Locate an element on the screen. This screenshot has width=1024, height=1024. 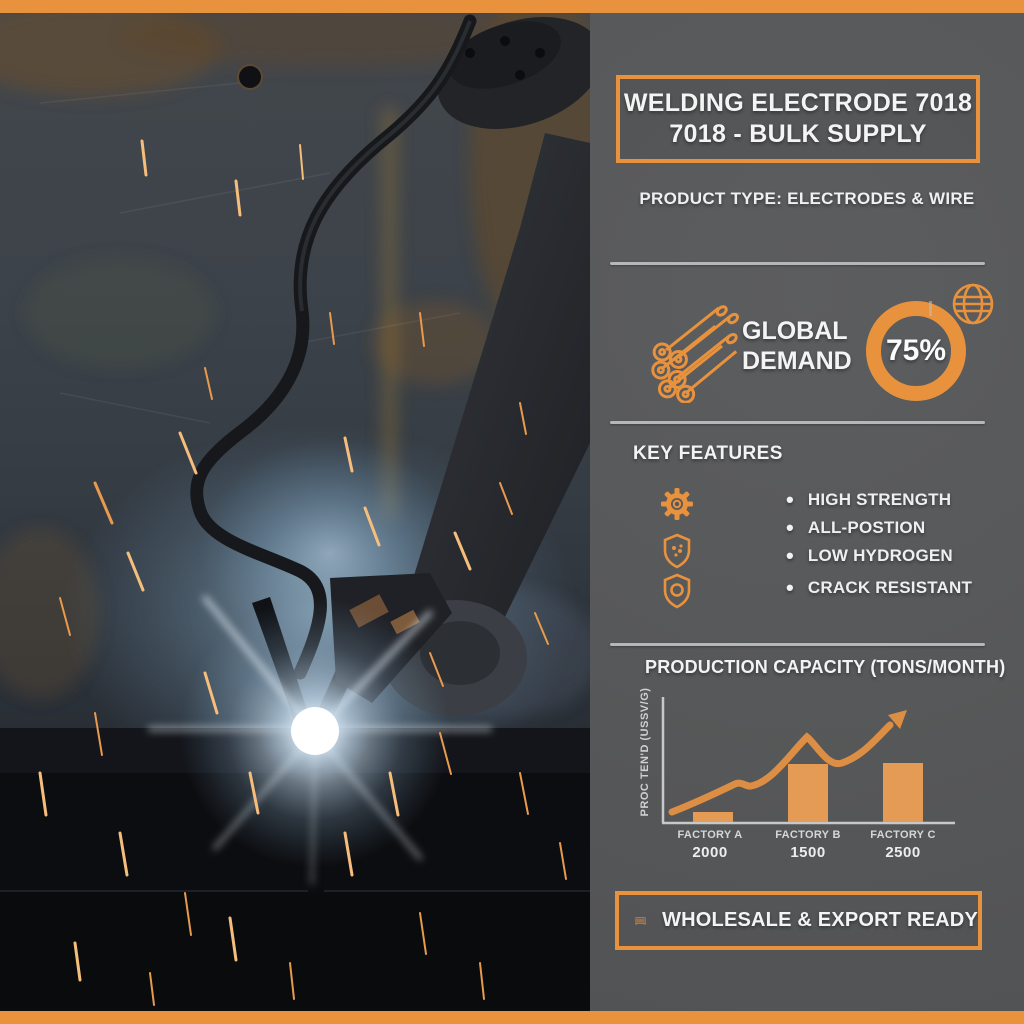
value-label: 2500 is located at coordinates (903, 852).